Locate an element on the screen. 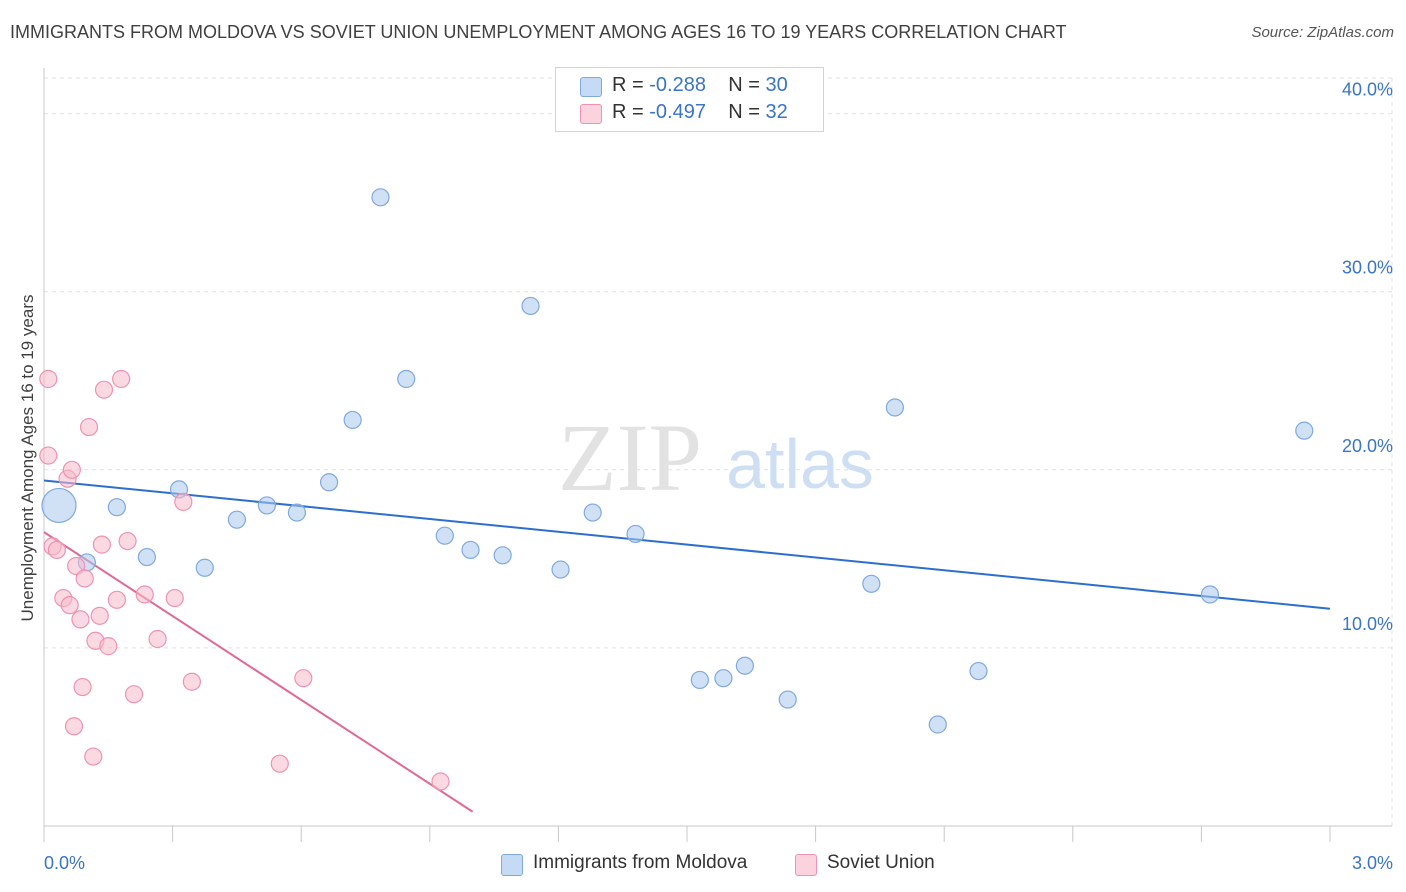  legend-swatch-moldova is located at coordinates (591, 87).